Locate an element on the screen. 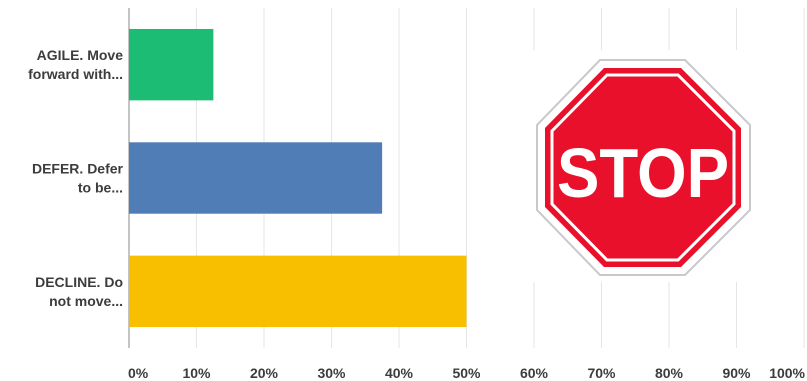 Image resolution: width=807 pixels, height=381 pixels. x-tick-label: 30% is located at coordinates (331, 373).